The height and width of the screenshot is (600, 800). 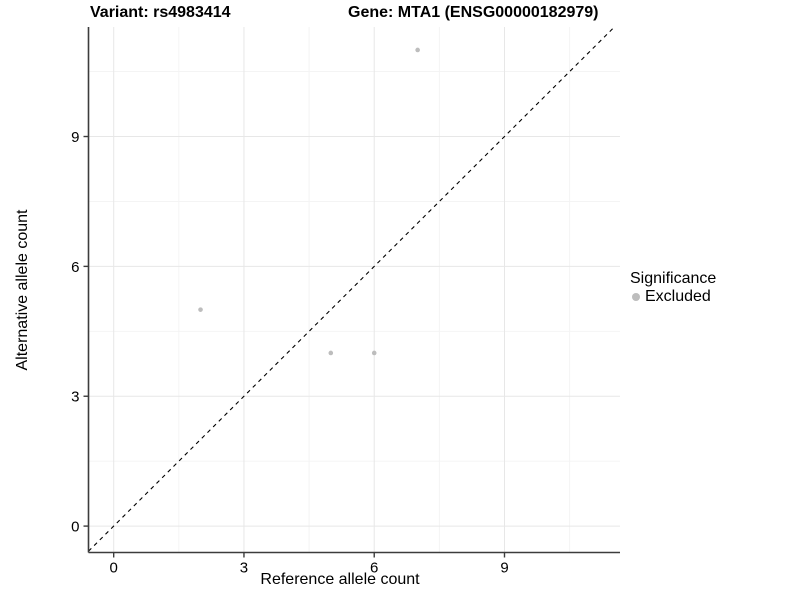 What do you see at coordinates (673, 278) in the screenshot?
I see `legend-title: Significance` at bounding box center [673, 278].